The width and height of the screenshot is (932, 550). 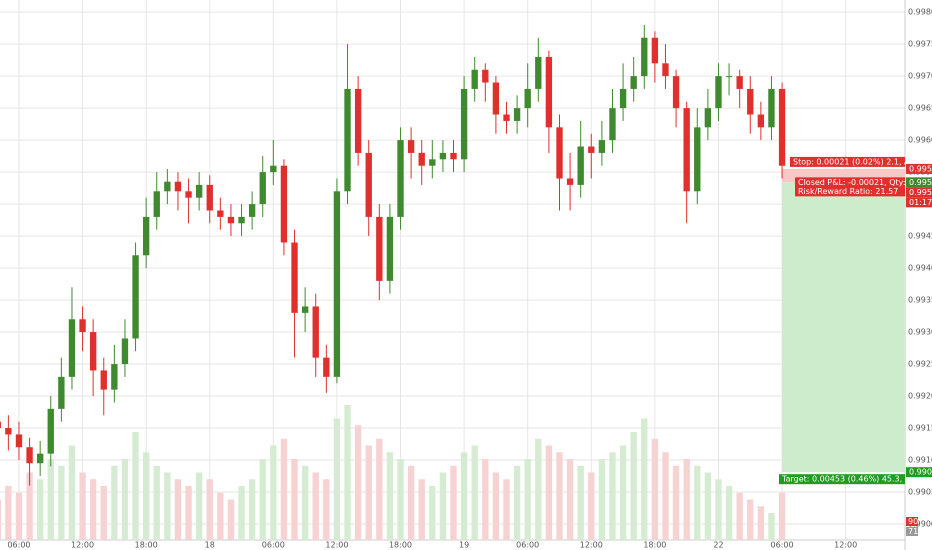 I want to click on target-price-box, so click(x=919, y=472).